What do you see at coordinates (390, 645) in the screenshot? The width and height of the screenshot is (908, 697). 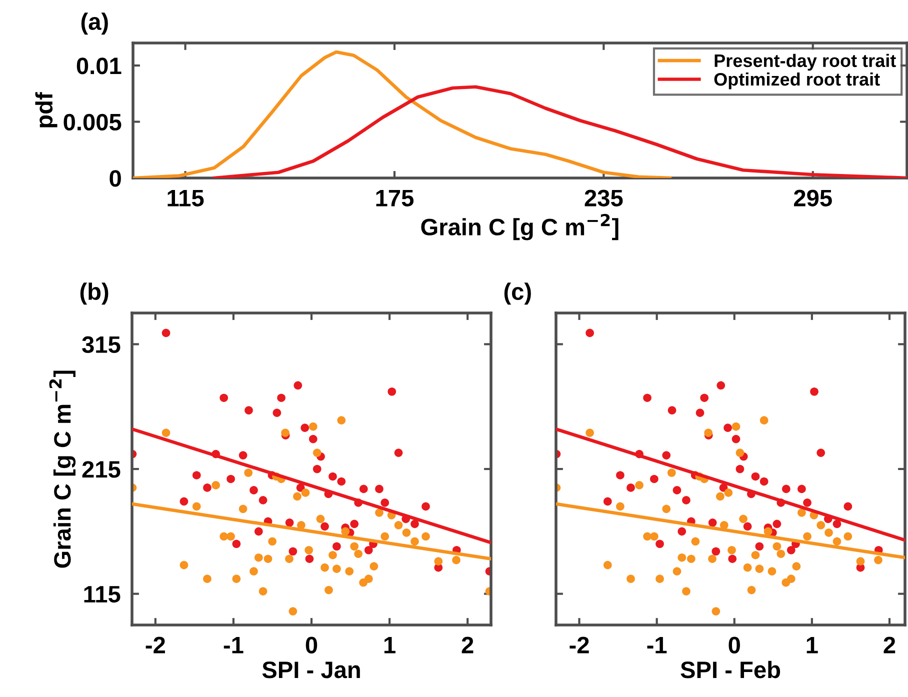 I see `x-tick-label: 1` at bounding box center [390, 645].